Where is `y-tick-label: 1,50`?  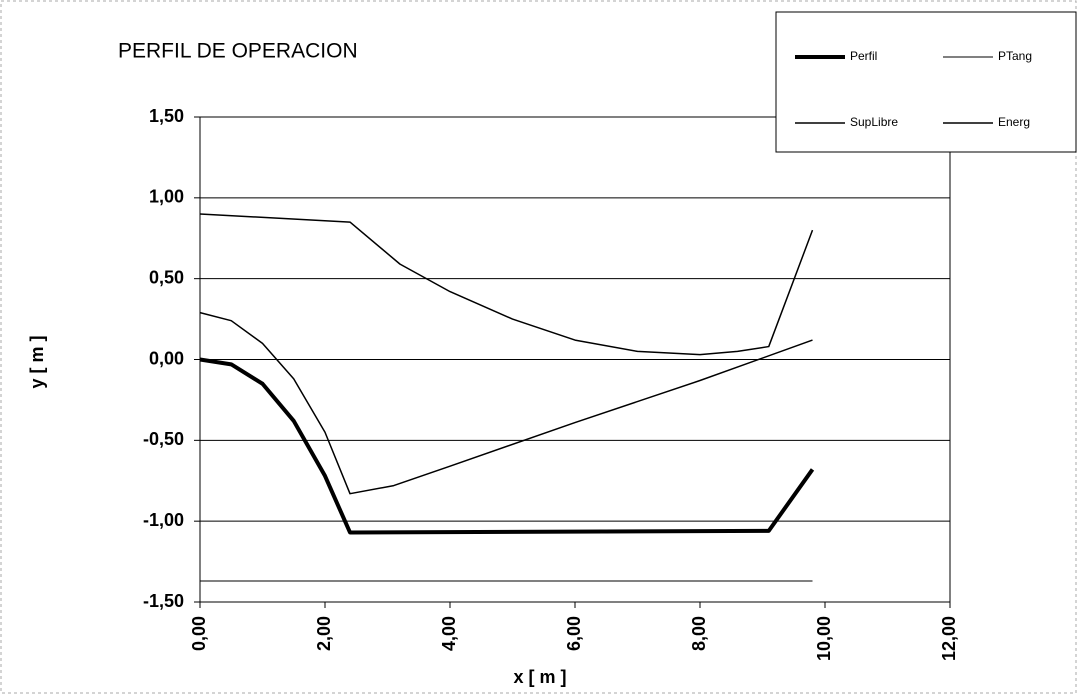
y-tick-label: 1,50 is located at coordinates (166, 116).